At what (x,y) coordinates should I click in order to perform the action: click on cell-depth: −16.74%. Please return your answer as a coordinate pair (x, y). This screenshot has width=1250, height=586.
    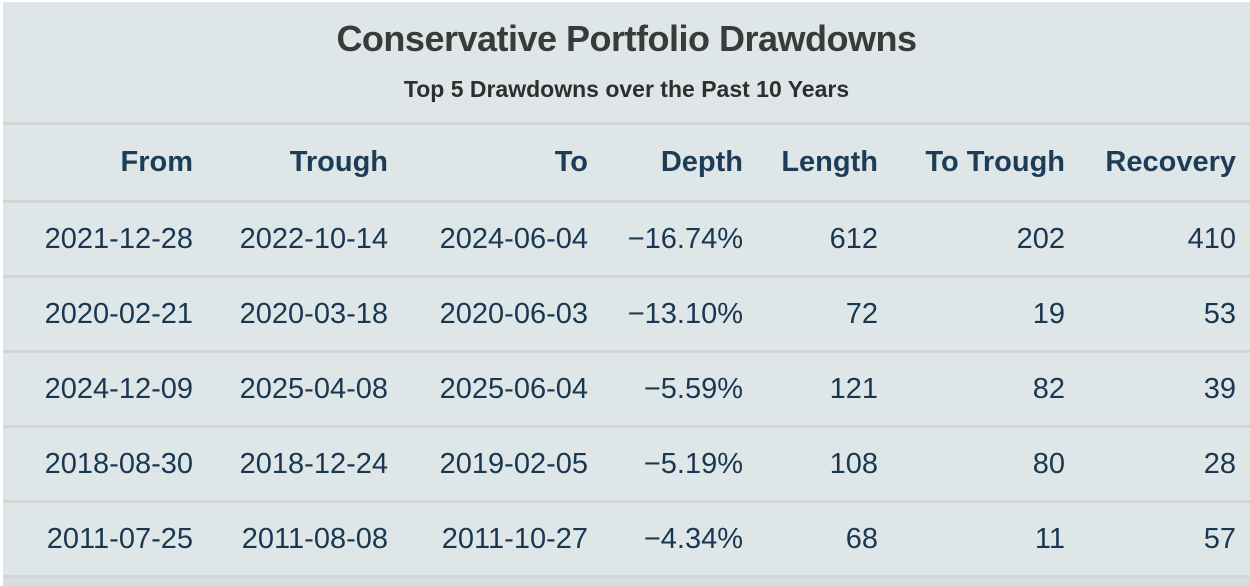
    Looking at the image, I should click on (679, 238).